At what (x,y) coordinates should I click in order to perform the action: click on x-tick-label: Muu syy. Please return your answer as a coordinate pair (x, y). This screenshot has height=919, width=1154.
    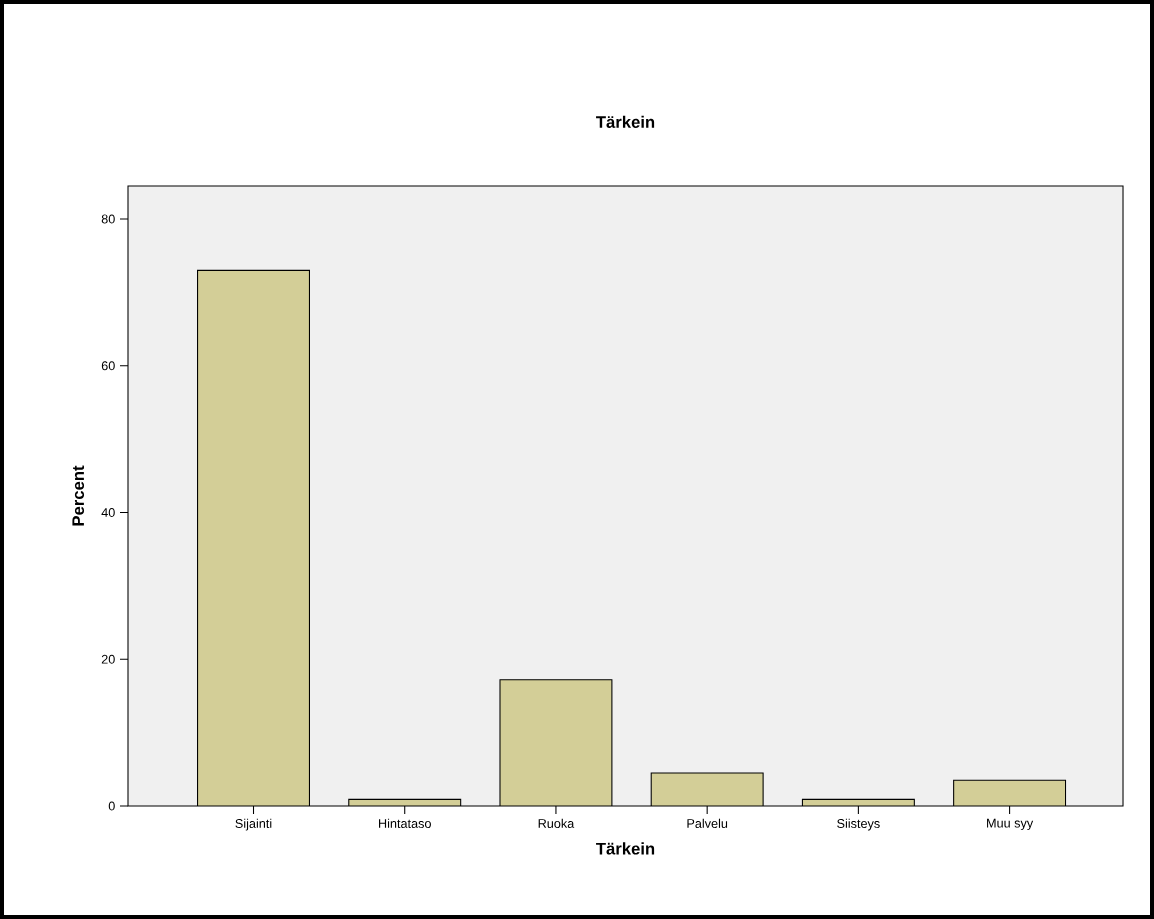
    Looking at the image, I should click on (1010, 824).